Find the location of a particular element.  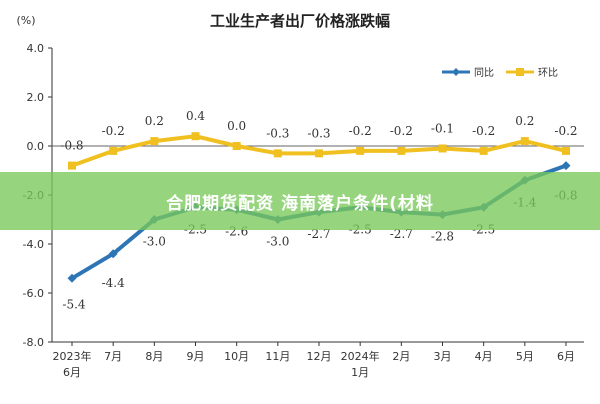

data-label: -0.8 is located at coordinates (71, 146).